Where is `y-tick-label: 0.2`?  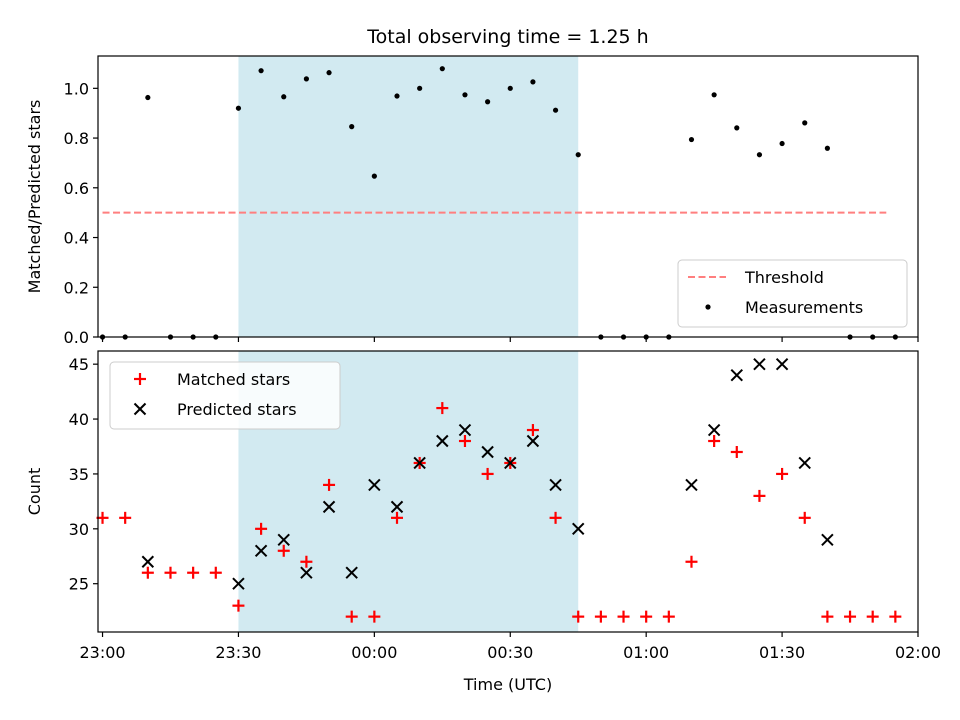
y-tick-label: 0.2 is located at coordinates (76, 287).